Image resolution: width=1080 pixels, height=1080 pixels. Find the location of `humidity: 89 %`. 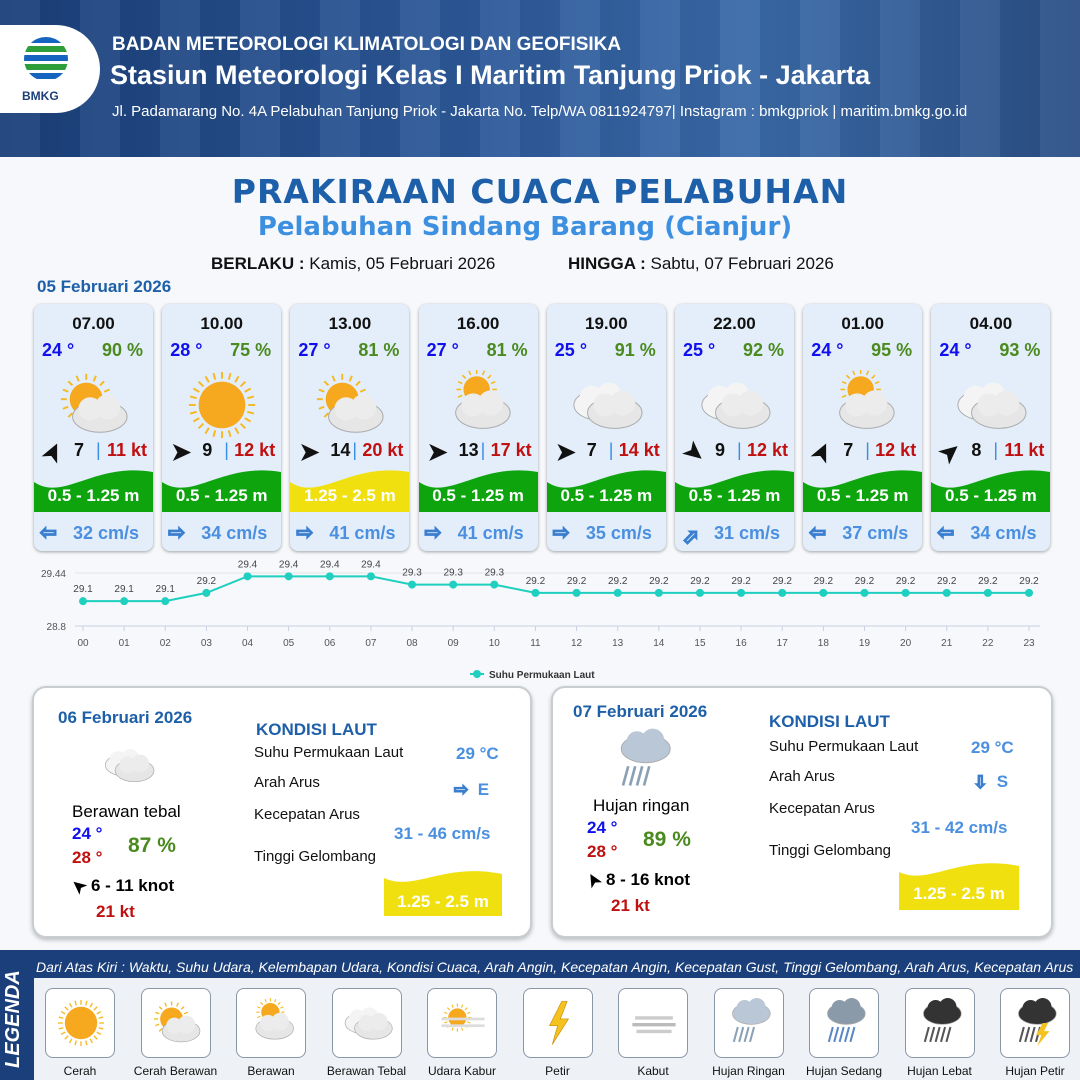

humidity: 89 % is located at coordinates (667, 839).